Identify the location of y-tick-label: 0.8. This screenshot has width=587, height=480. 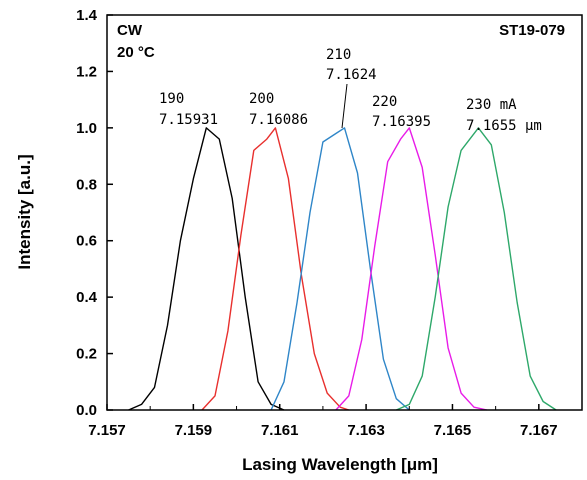
(86, 184).